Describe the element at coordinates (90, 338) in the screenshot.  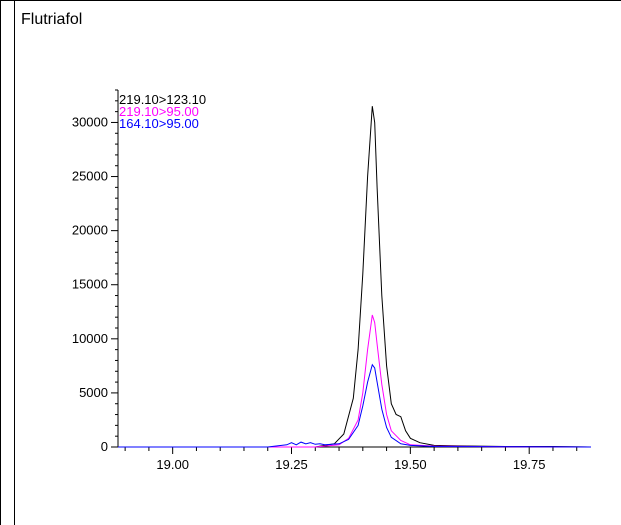
I see `y-tick-label: 10000` at that location.